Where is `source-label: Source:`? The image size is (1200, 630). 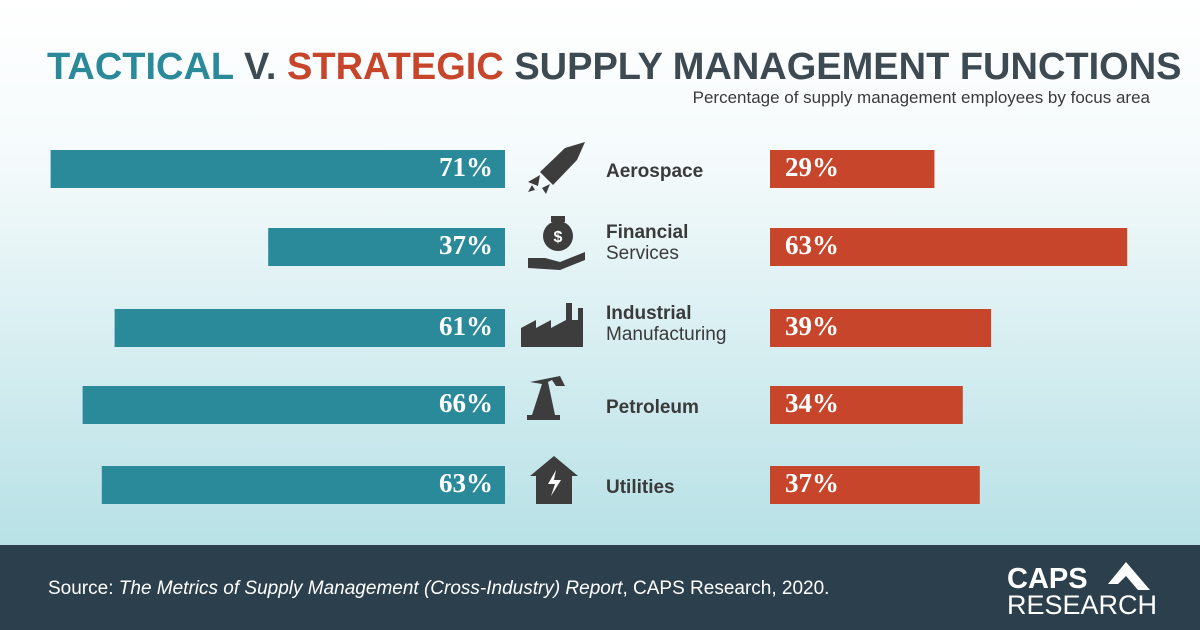 source-label: Source: is located at coordinates (80, 588).